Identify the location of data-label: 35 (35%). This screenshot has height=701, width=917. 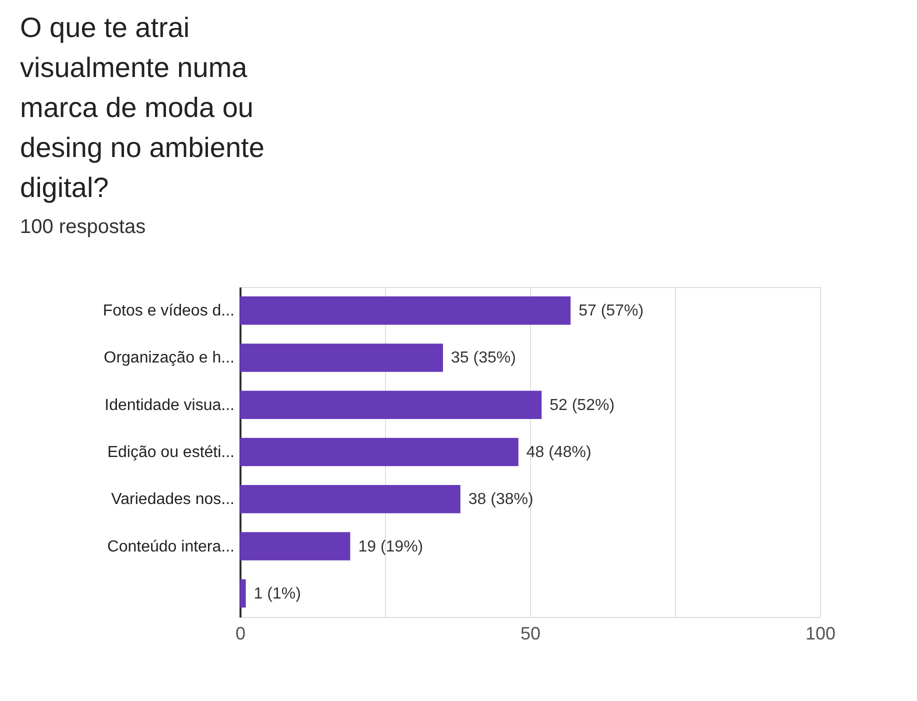
(483, 358).